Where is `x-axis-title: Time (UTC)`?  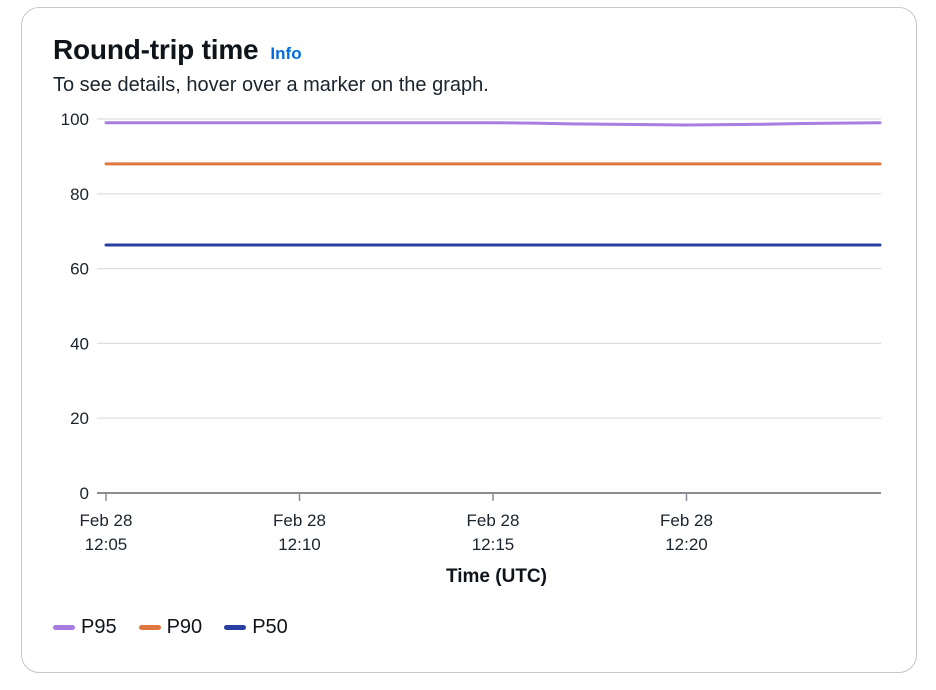
x-axis-title: Time (UTC) is located at coordinates (496, 576).